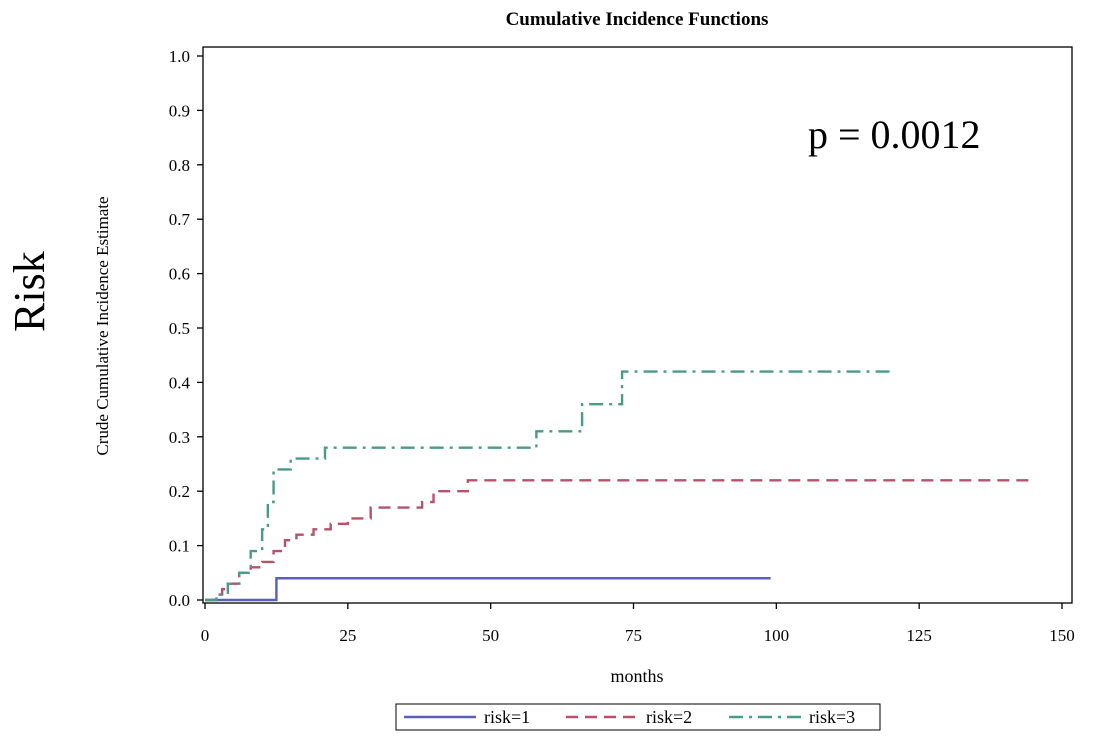 The image size is (1116, 754). Describe the element at coordinates (180, 219) in the screenshot. I see `y-tick-label: 0.7` at that location.